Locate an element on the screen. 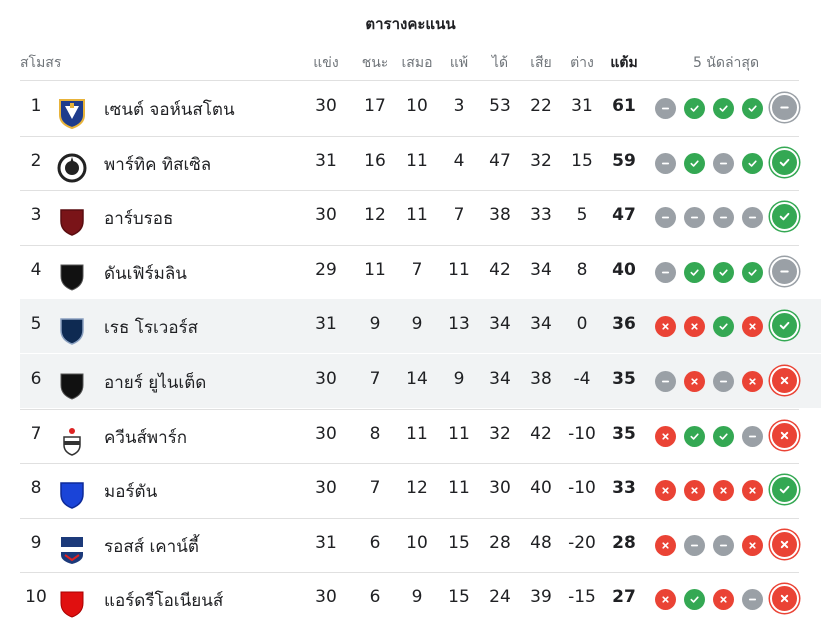 Image resolution: width=821 pixels, height=640 pixels. row-goal-difference: 8 is located at coordinates (582, 269).